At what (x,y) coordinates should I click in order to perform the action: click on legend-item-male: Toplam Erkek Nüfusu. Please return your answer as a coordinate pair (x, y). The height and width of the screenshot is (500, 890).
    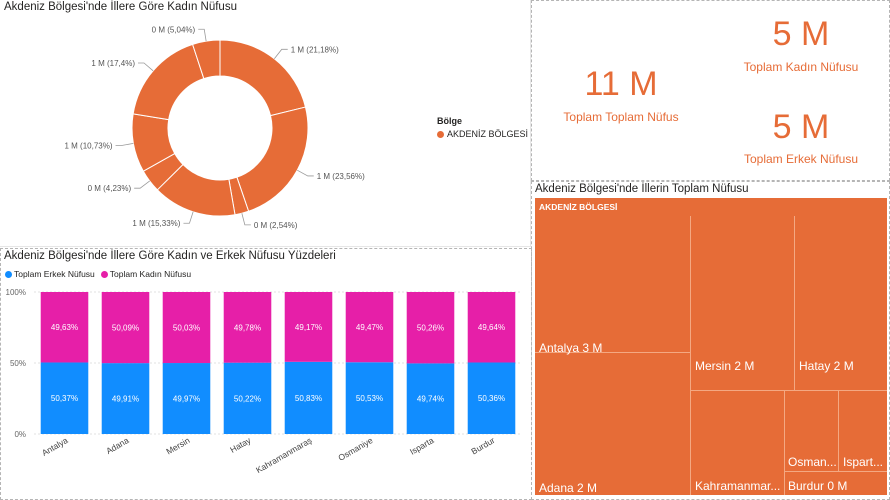
    Looking at the image, I should click on (50, 274).